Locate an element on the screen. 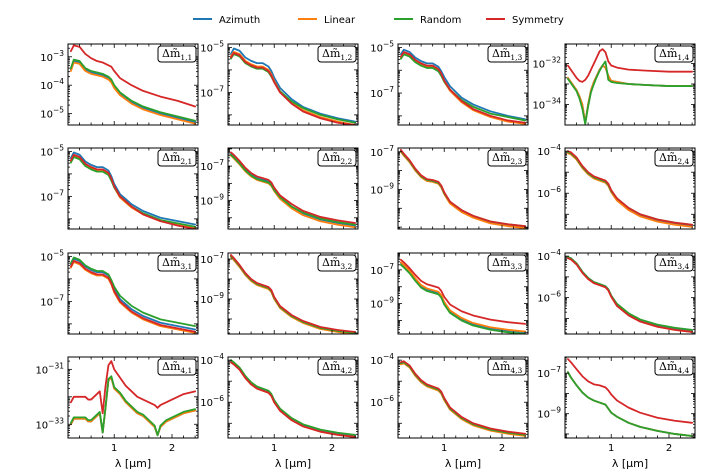 The width and height of the screenshot is (706, 471). panel-label-4-4: Δm̃4,4 is located at coordinates (674, 367).